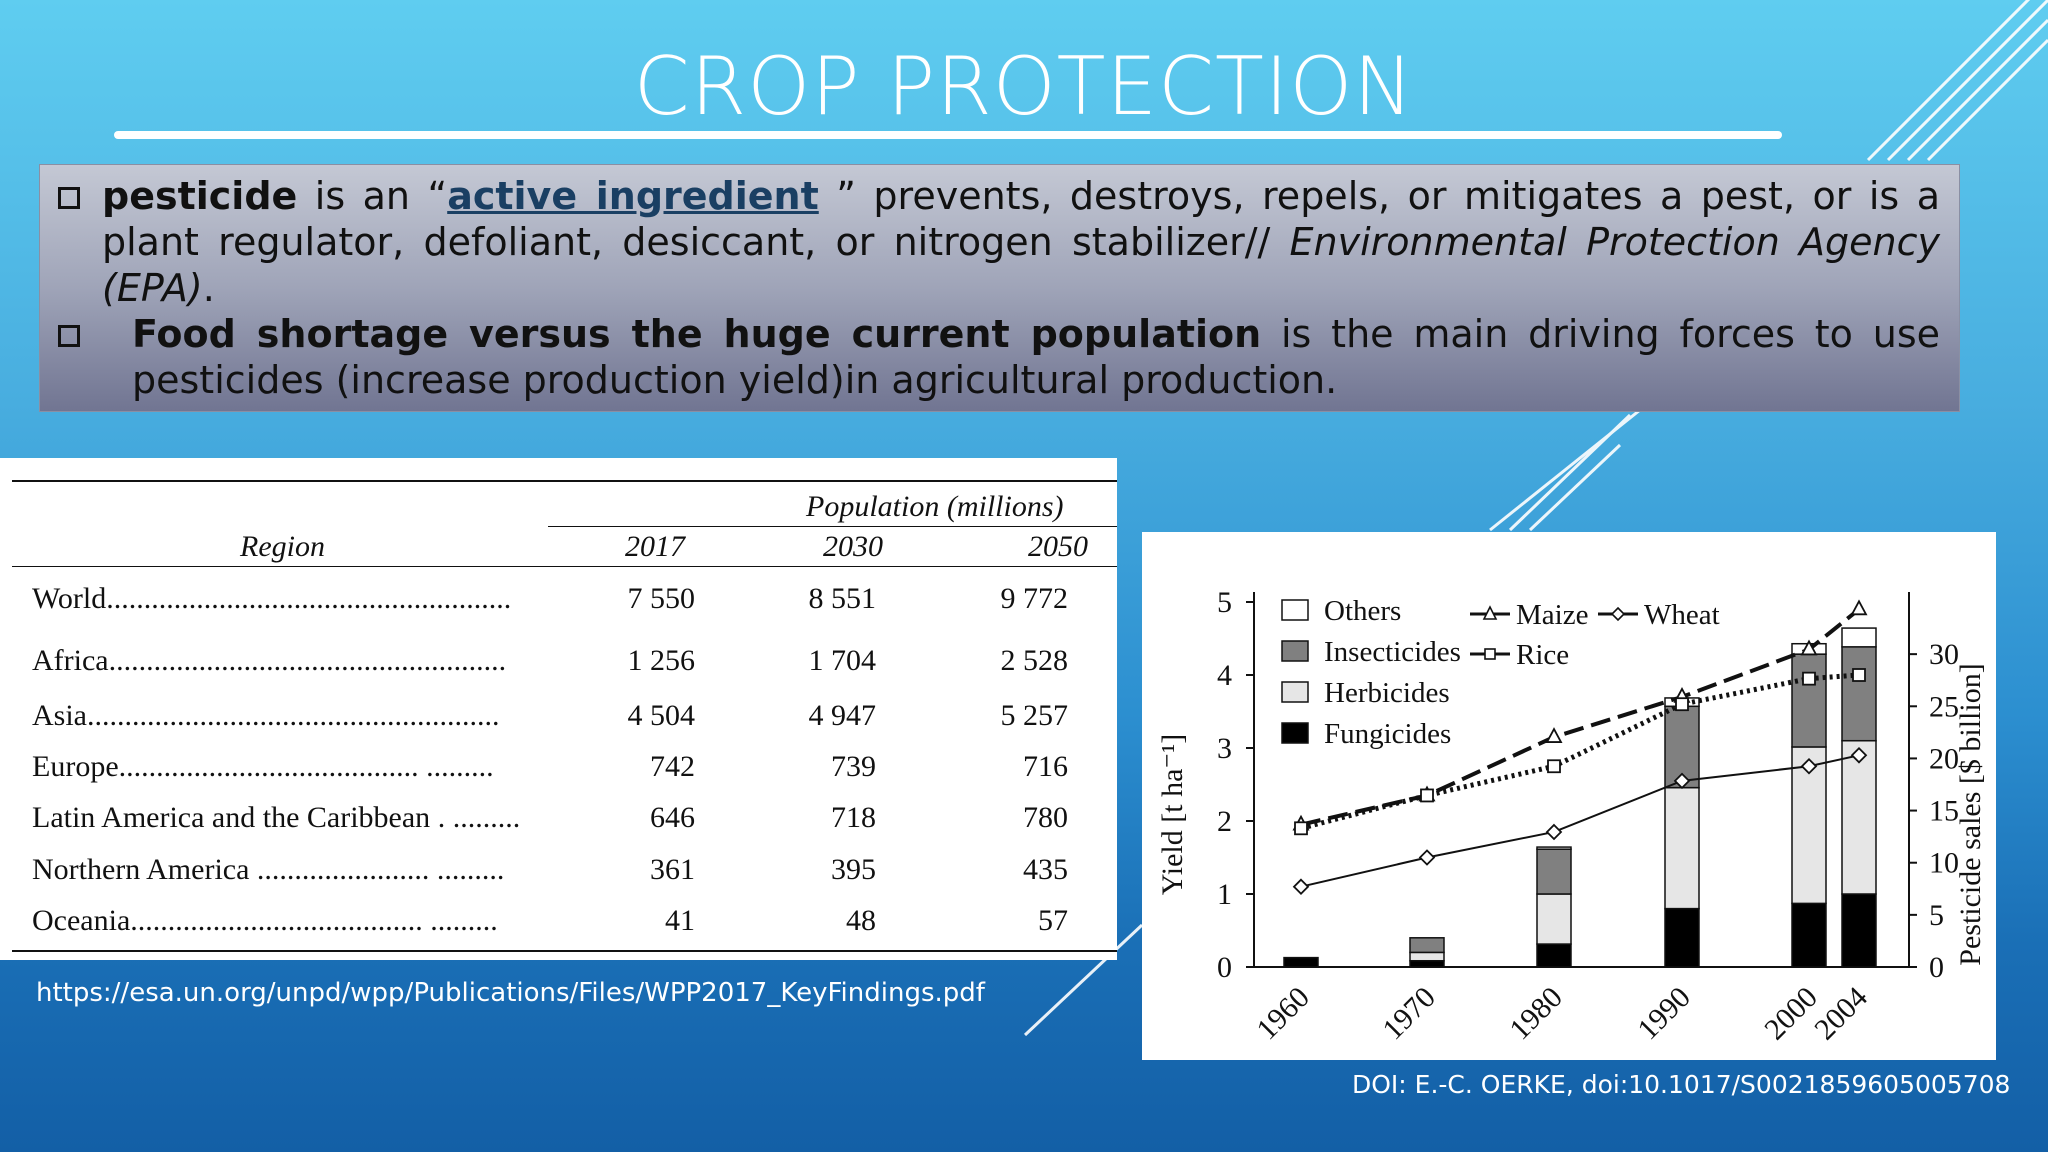  Describe the element at coordinates (1944, 758) in the screenshot. I see `y2-tick-label: 20` at that location.